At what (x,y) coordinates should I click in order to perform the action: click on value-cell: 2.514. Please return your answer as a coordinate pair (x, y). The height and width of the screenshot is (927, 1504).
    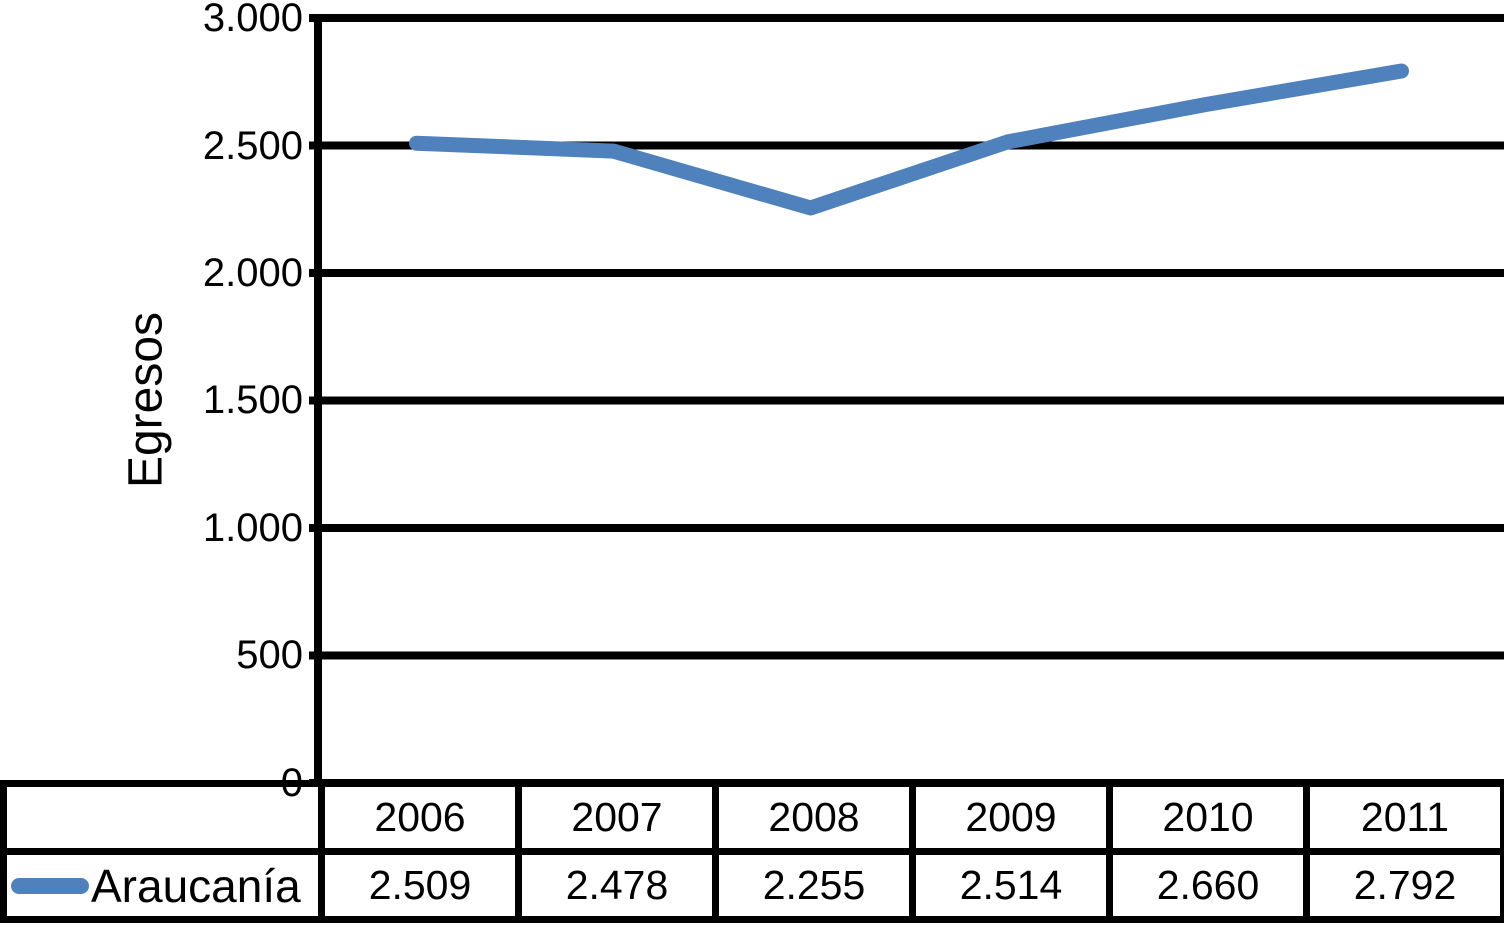
    Looking at the image, I should click on (1011, 885).